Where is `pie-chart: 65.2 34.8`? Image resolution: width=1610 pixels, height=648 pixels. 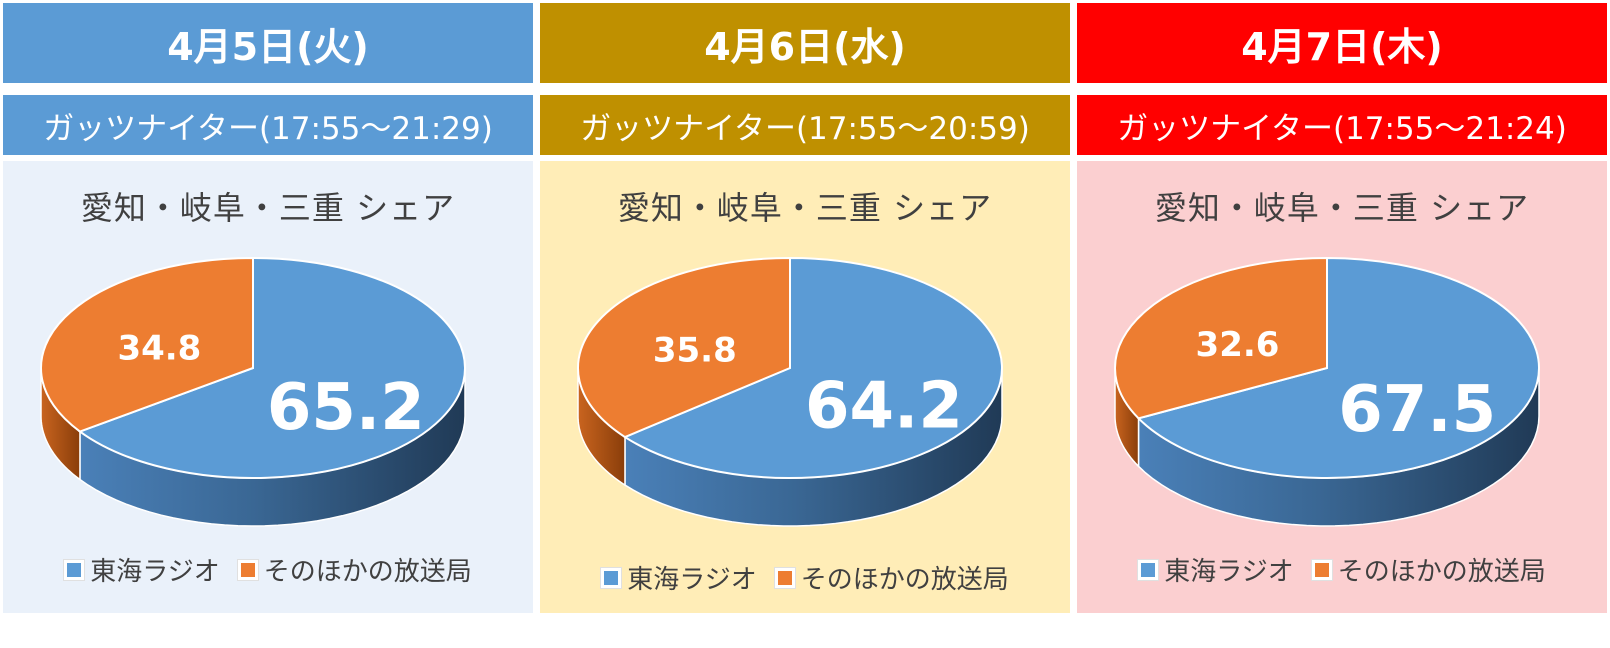
pie-chart: 65.2 34.8 is located at coordinates (253, 391).